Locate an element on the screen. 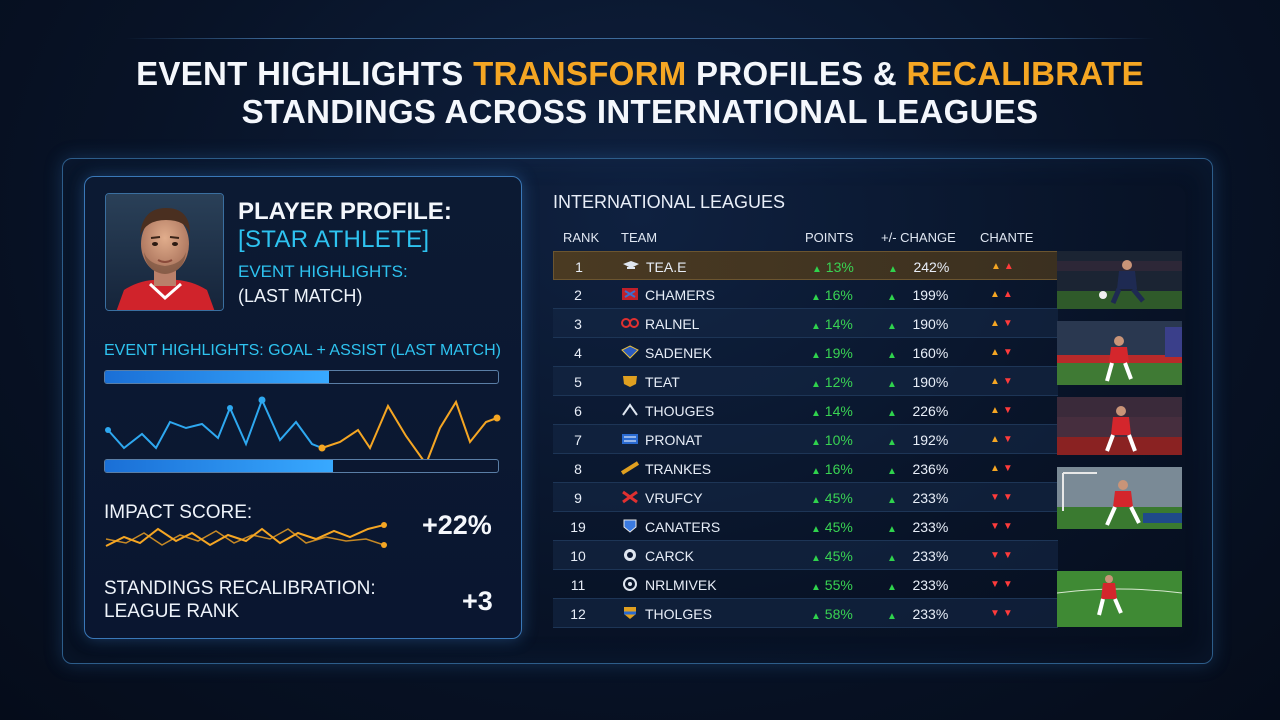  column-header-trend: CHANTE is located at coordinates (1007, 237).